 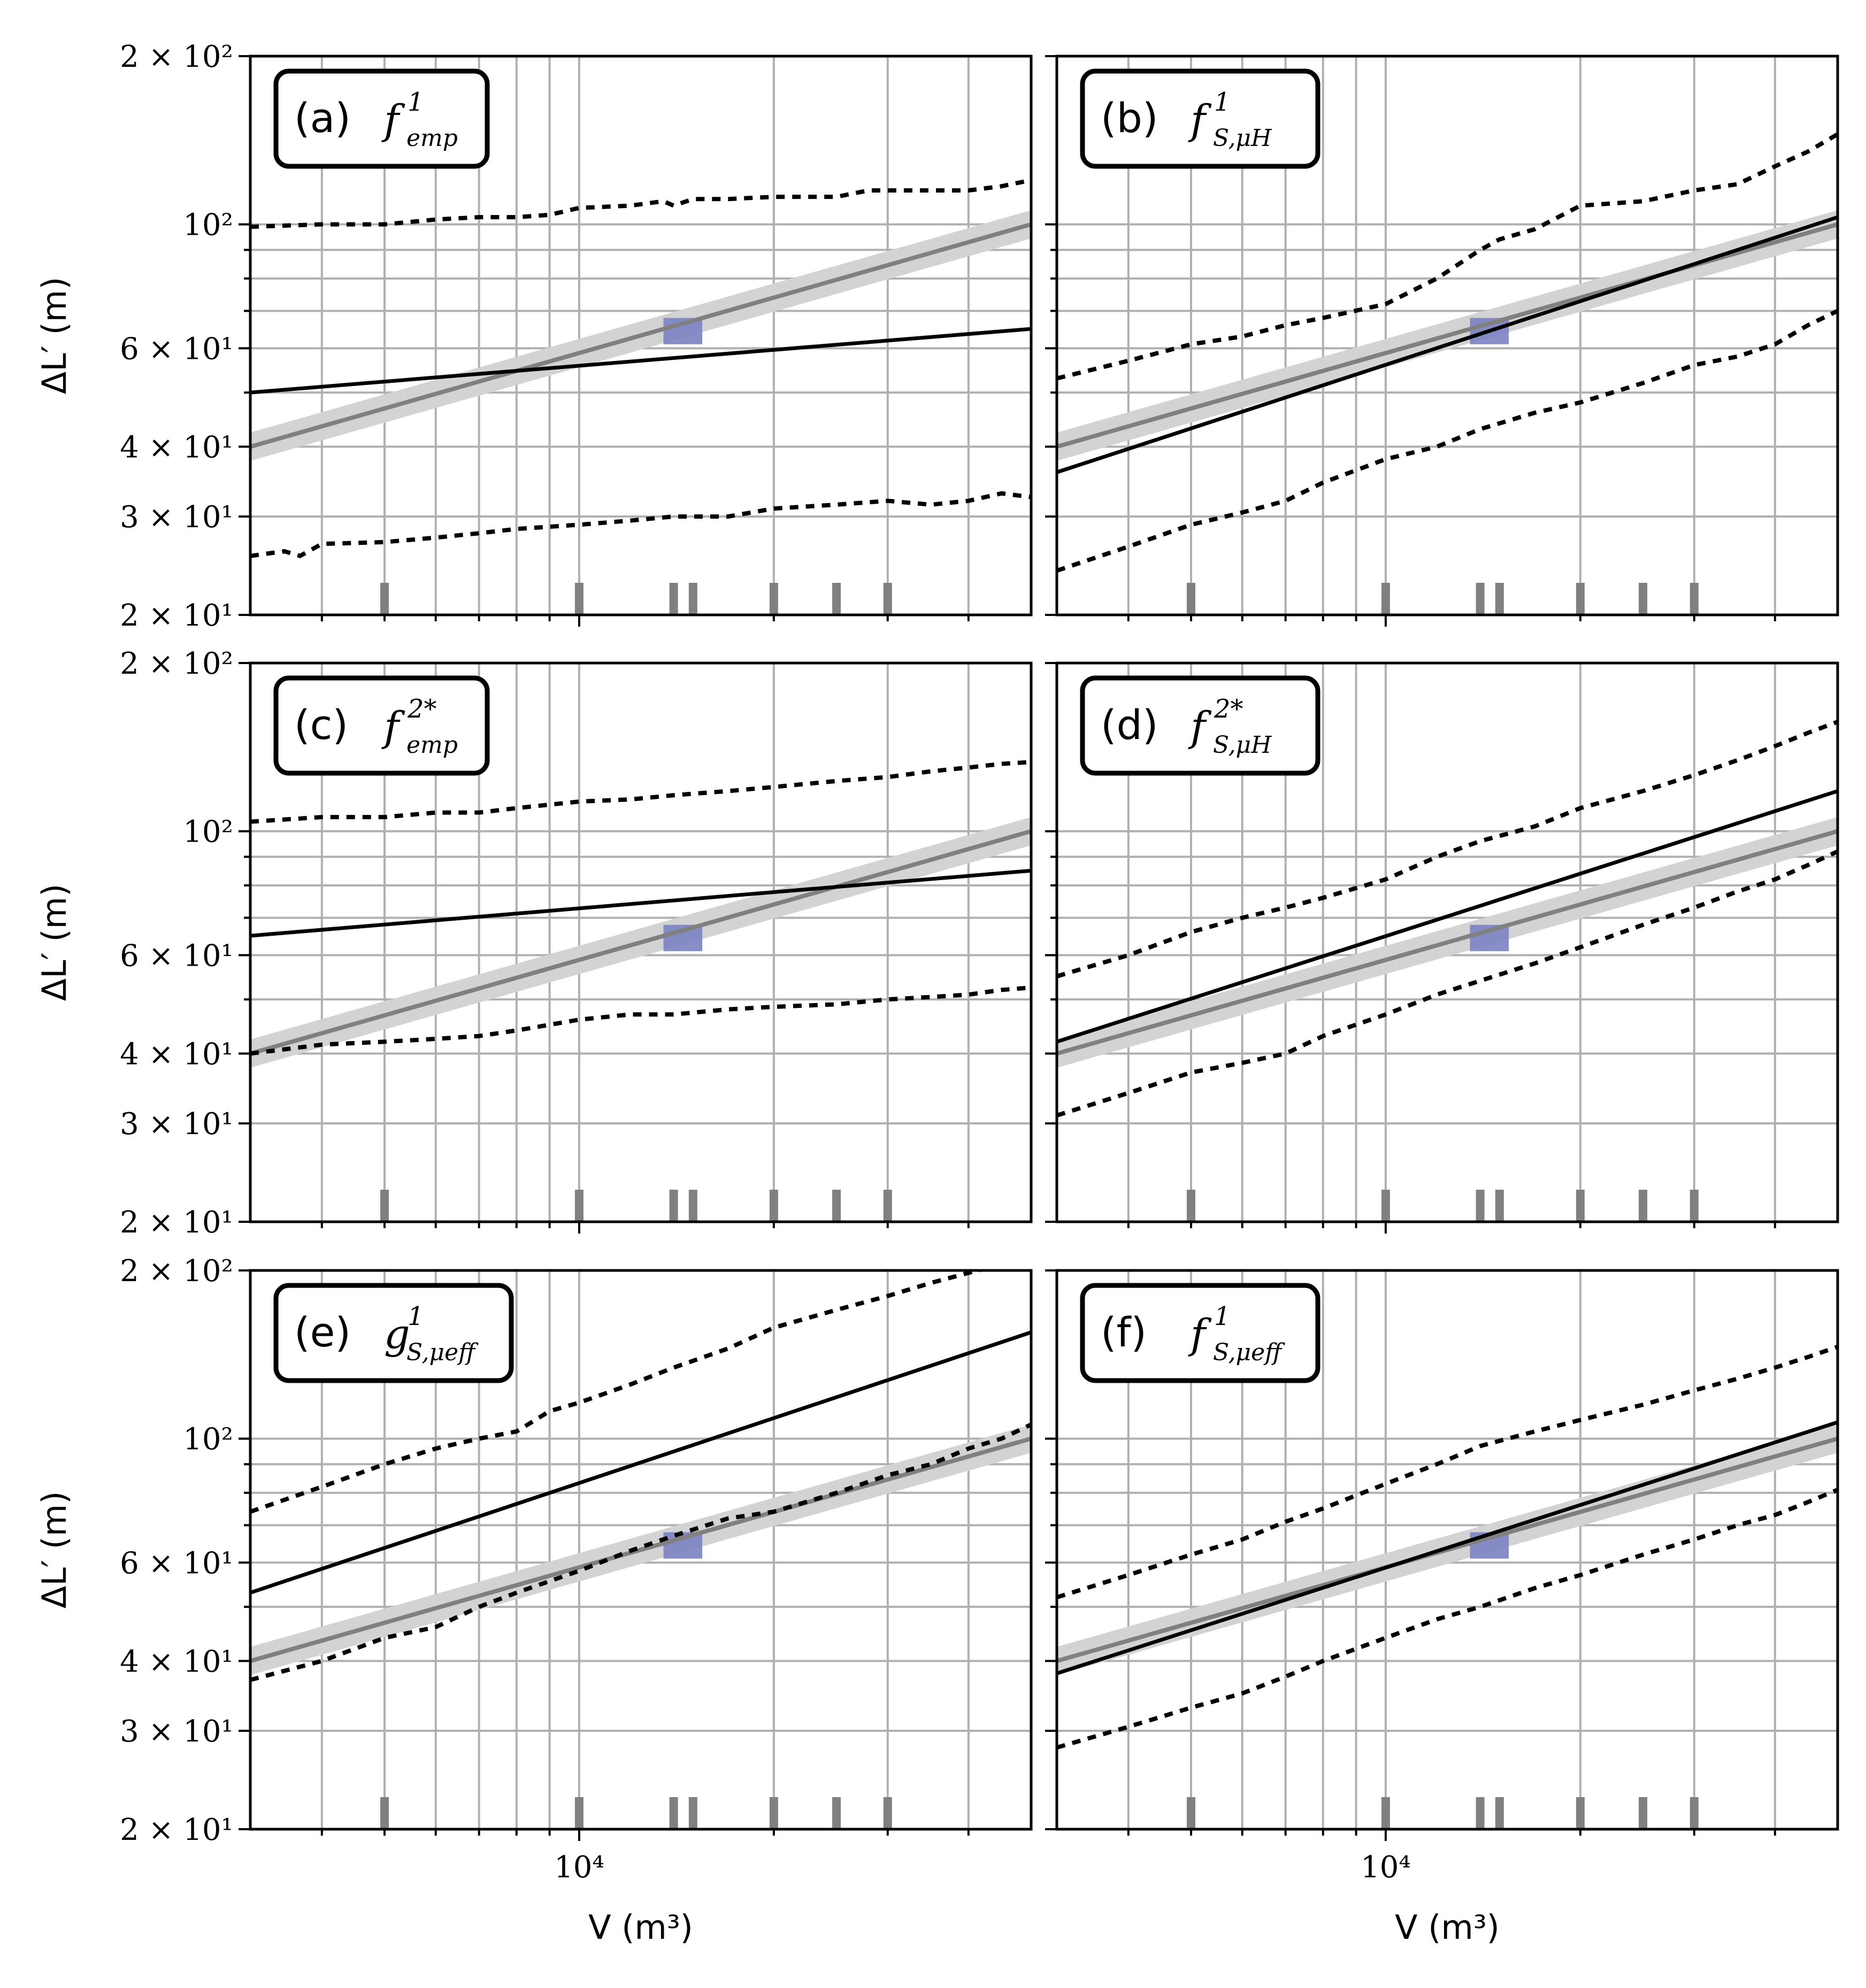 I want to click on panel-b: (b) f 1S,μH, so click(x=1442, y=341).